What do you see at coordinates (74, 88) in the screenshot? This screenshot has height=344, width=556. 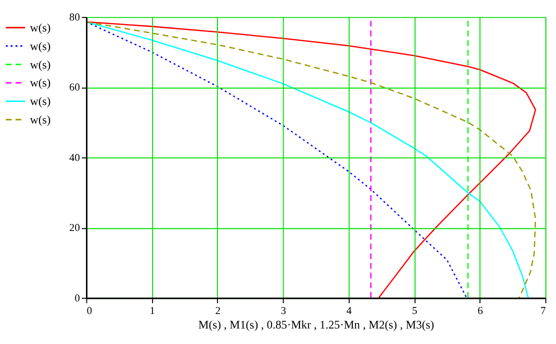 I see `y-tick-label: 60` at bounding box center [74, 88].